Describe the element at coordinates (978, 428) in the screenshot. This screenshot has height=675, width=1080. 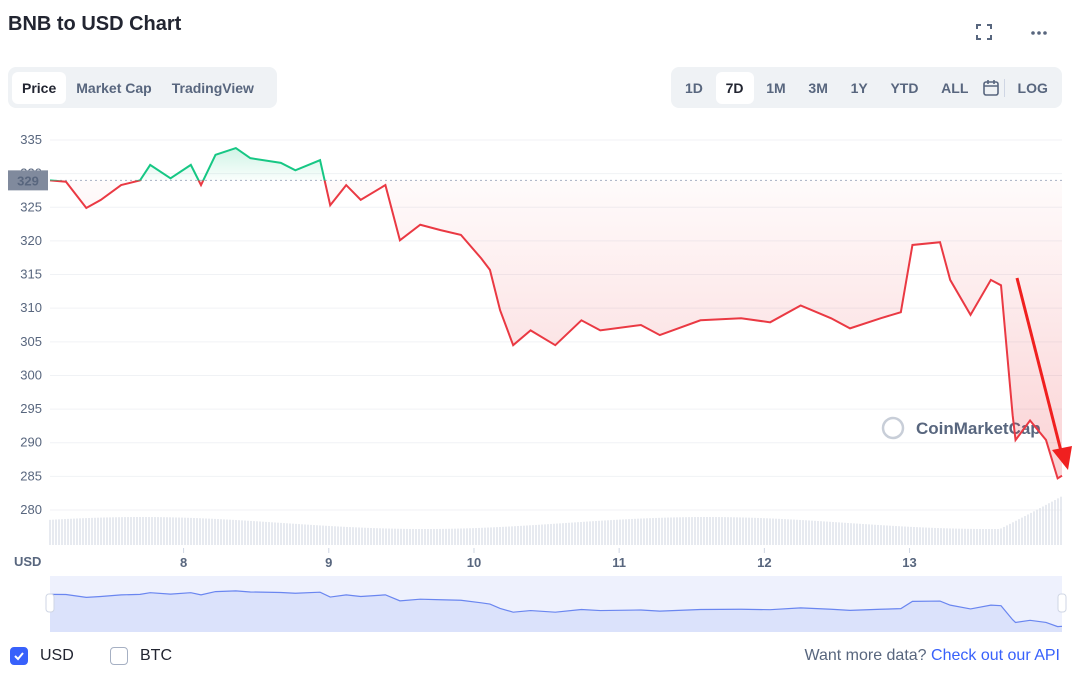
I see `watermark: CoinMarketCap` at that location.